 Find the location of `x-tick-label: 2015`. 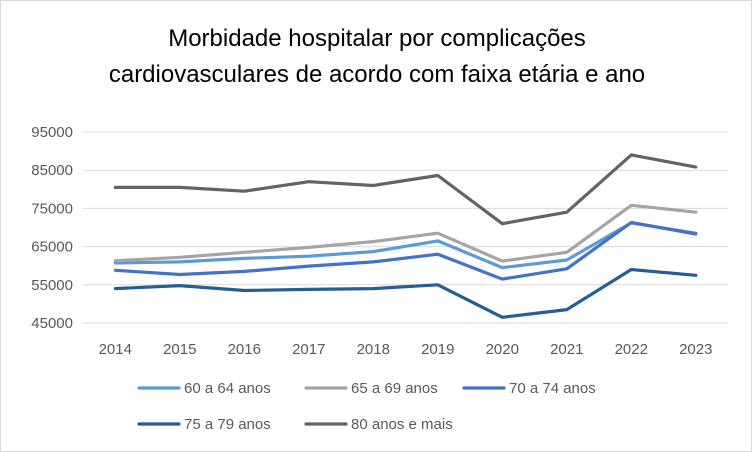

x-tick-label: 2015 is located at coordinates (179, 349).